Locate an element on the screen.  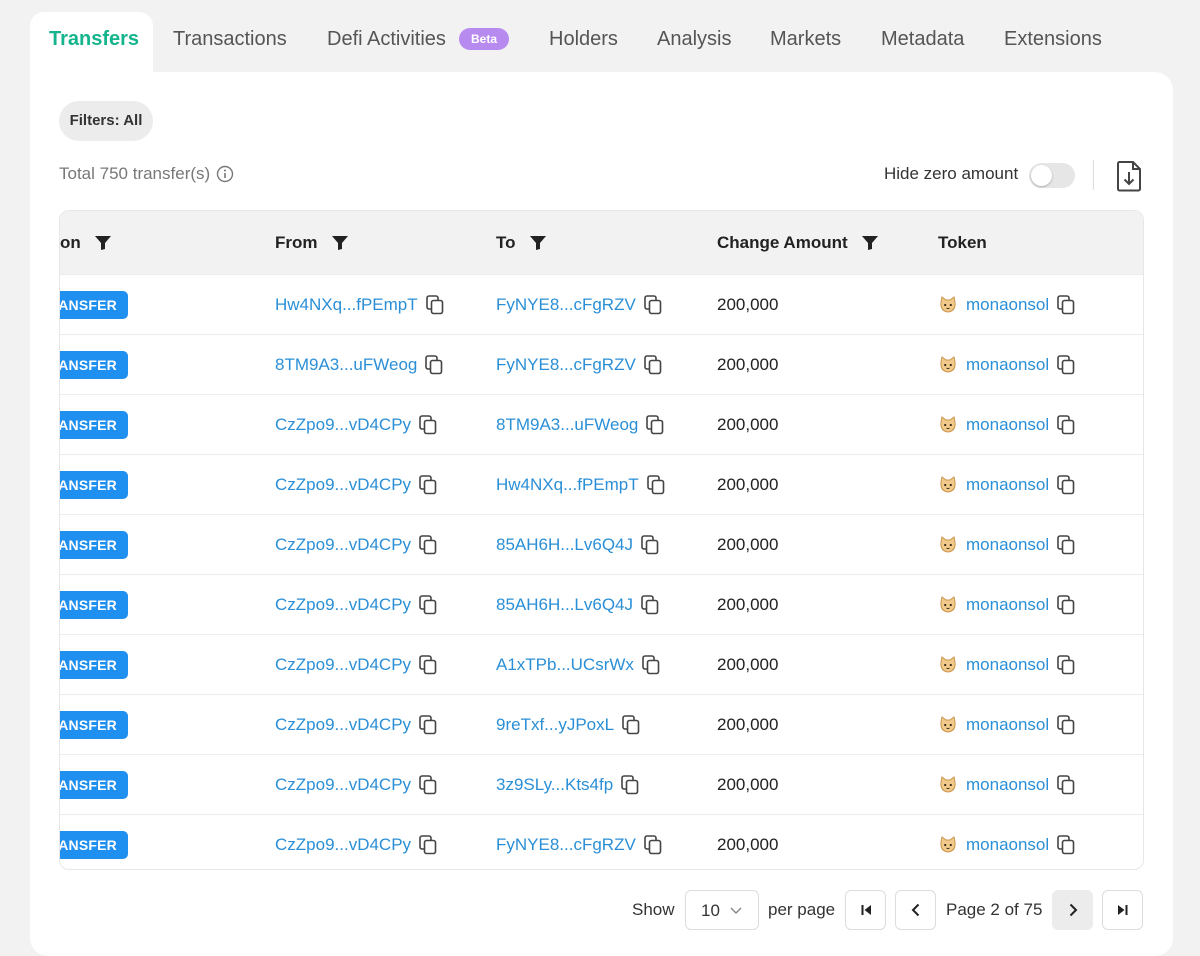
filters-button: Filters: All is located at coordinates (106, 121).